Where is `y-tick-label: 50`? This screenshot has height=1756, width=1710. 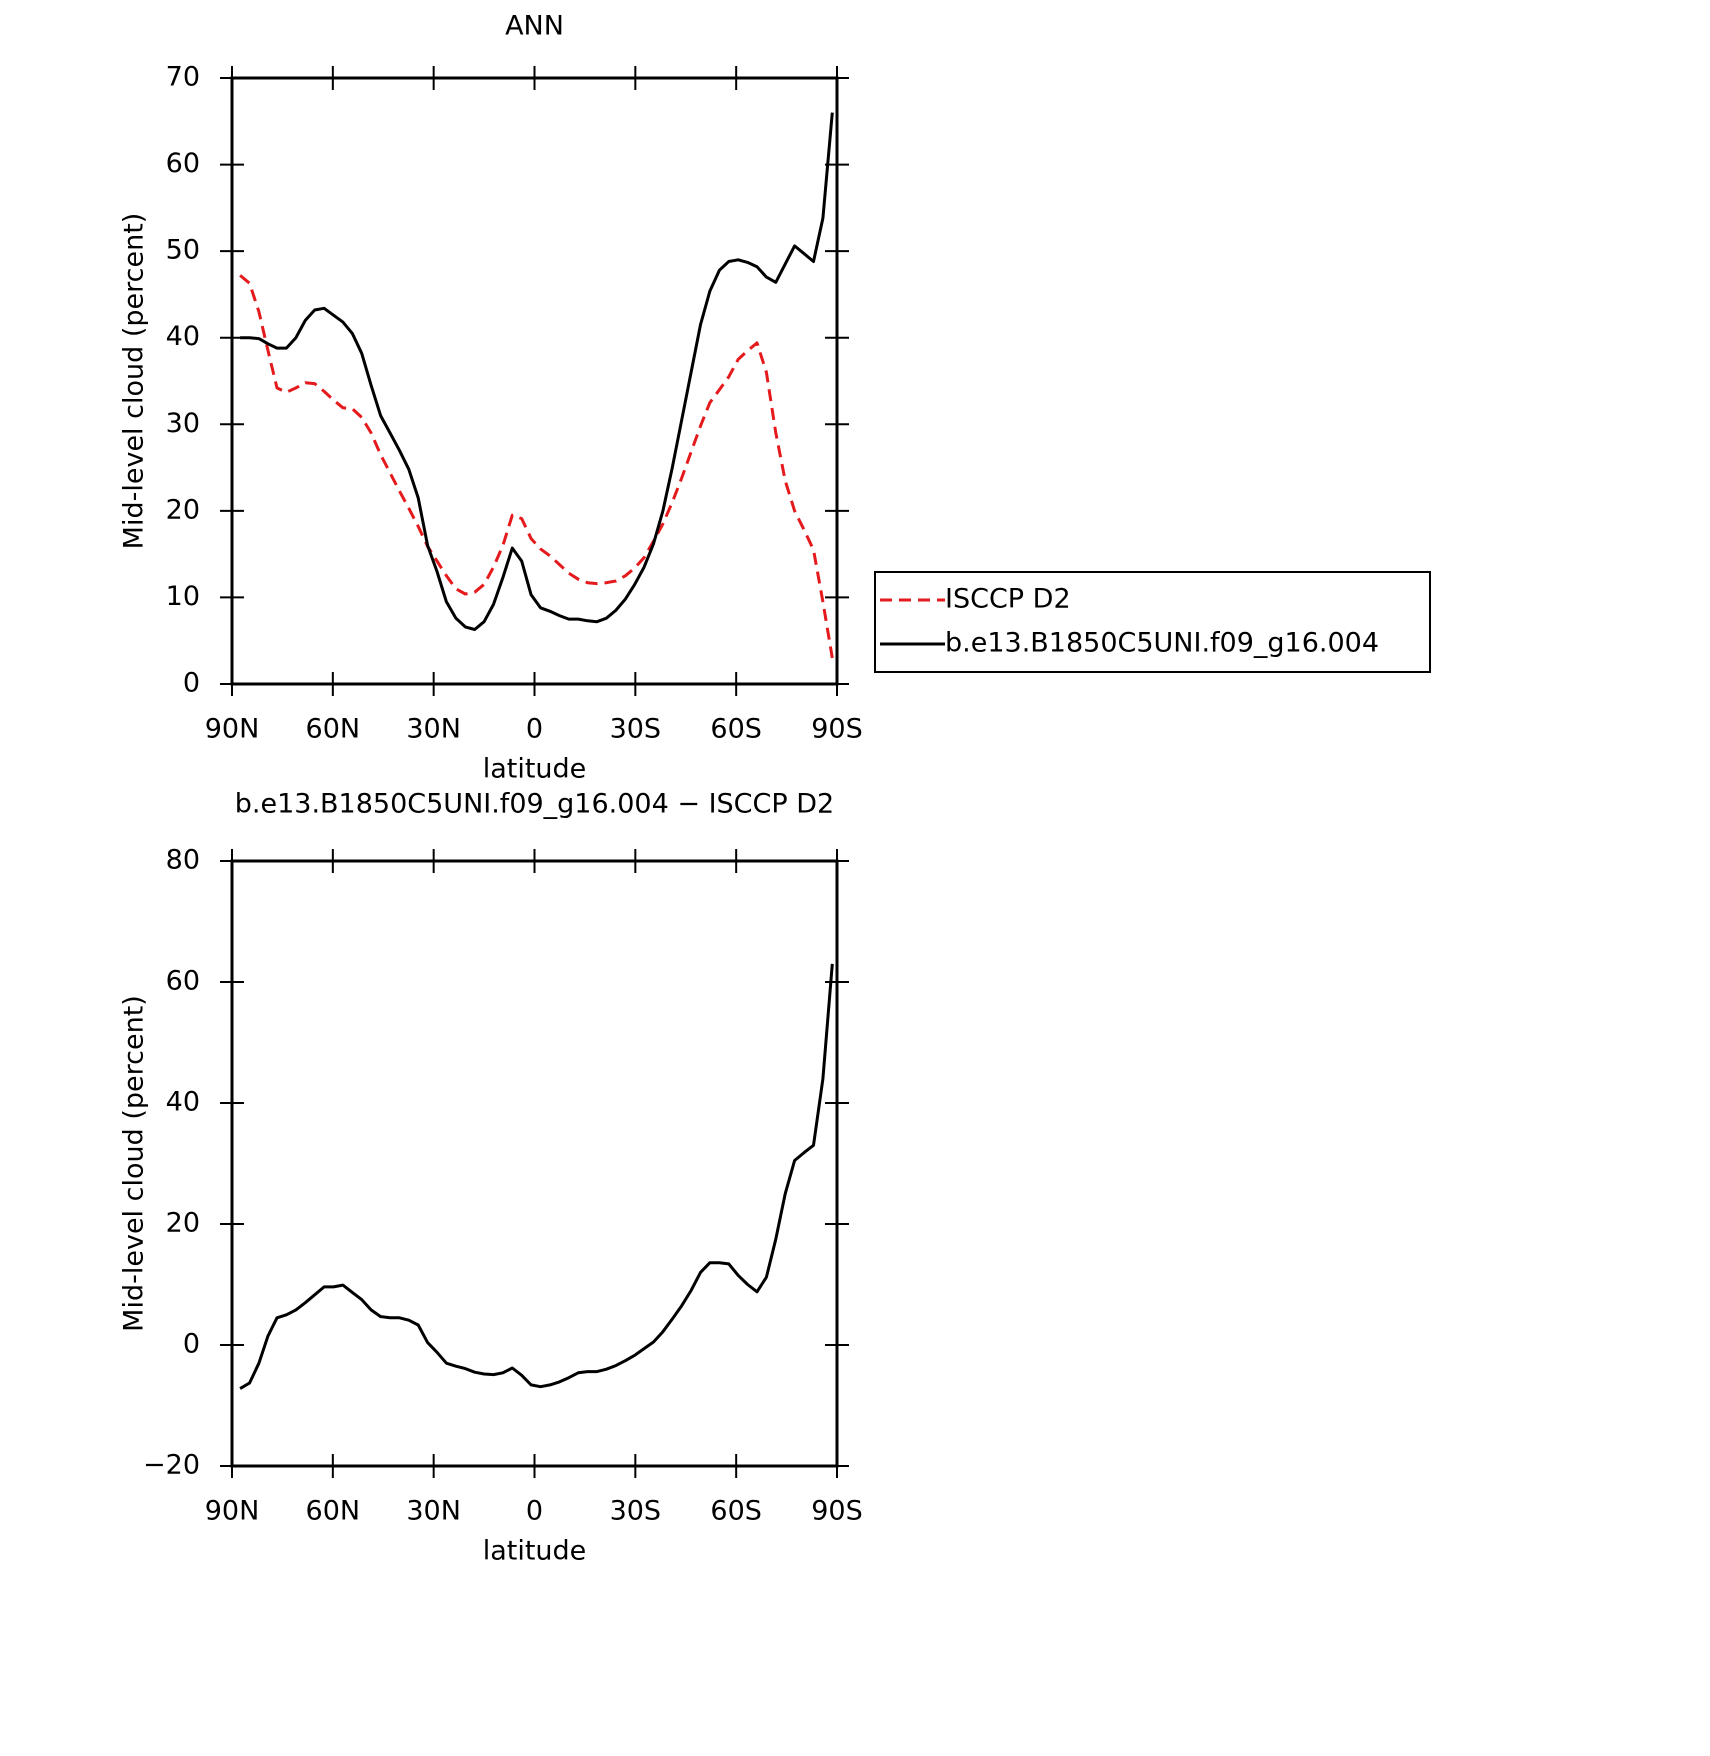 y-tick-label: 50 is located at coordinates (183, 250).